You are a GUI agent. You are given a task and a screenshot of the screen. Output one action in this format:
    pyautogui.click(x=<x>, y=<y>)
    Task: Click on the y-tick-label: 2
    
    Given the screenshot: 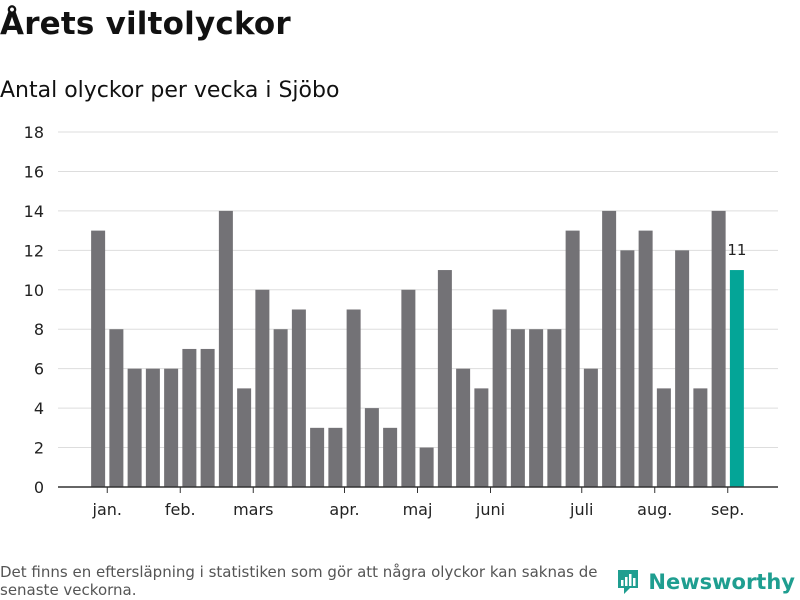 What is the action you would take?
    pyautogui.click(x=39, y=448)
    